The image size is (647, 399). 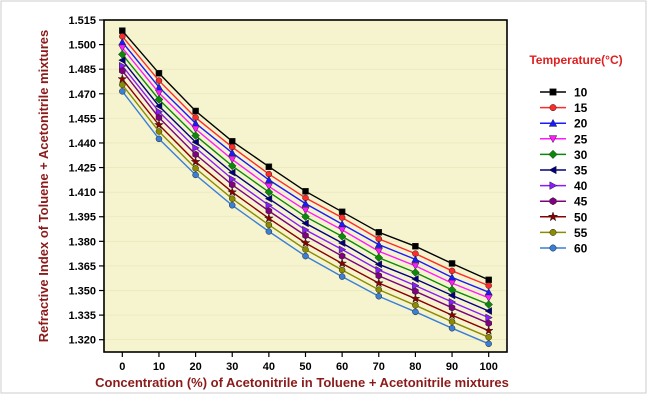 What do you see at coordinates (581, 233) in the screenshot?
I see `legend-label: 55` at bounding box center [581, 233].